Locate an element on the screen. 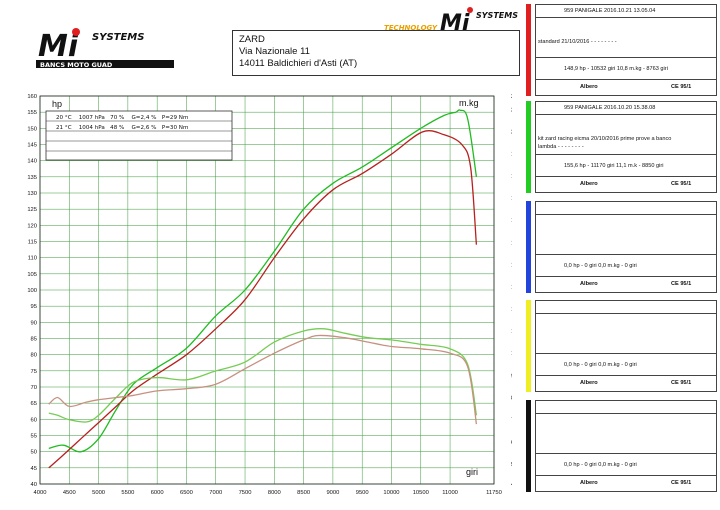 The image size is (720, 510). technology-logo: TECHNOLOGY Mi SYSTEMS is located at coordinates (450, 22).